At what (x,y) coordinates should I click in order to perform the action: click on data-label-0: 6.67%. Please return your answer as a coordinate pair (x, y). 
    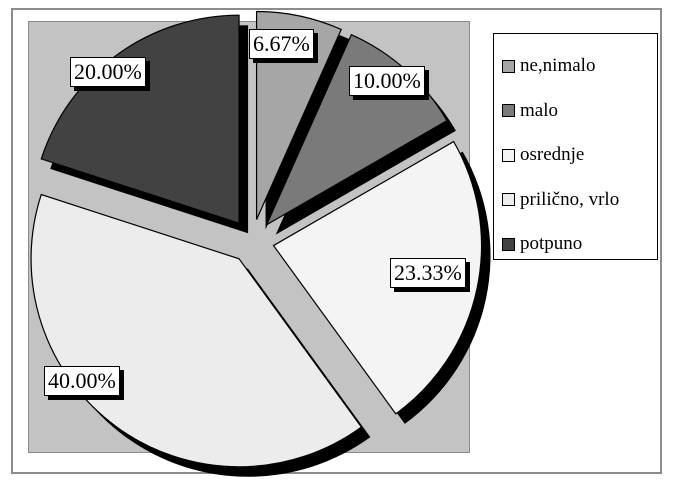
    Looking at the image, I should click on (281, 44).